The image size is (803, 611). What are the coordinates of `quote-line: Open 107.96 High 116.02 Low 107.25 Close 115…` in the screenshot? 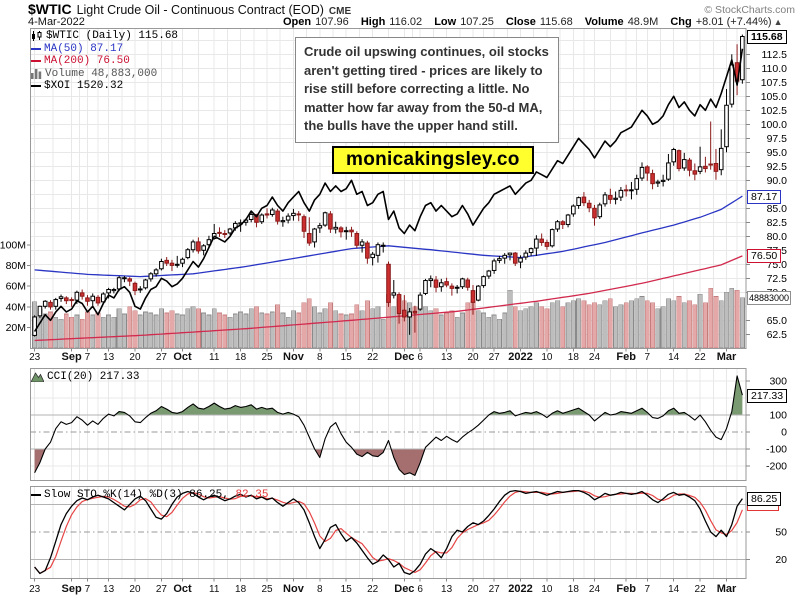 It's located at (532, 22).